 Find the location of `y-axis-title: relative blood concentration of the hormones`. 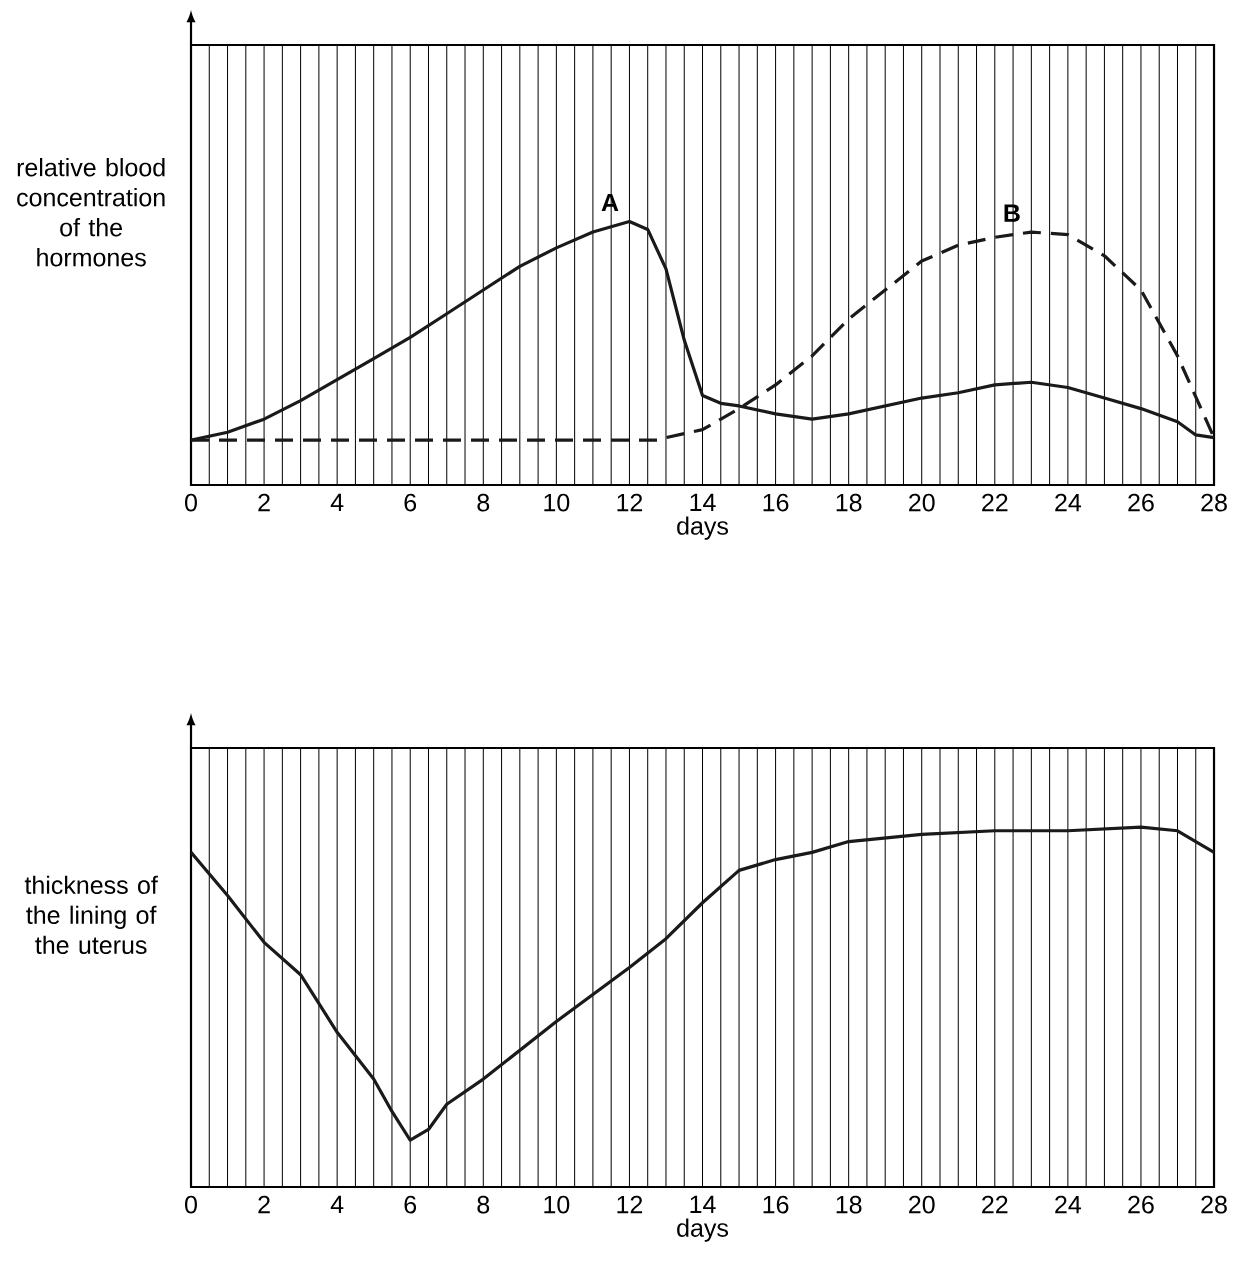

y-axis-title: relative blood concentration of the hormones is located at coordinates (91, 212).